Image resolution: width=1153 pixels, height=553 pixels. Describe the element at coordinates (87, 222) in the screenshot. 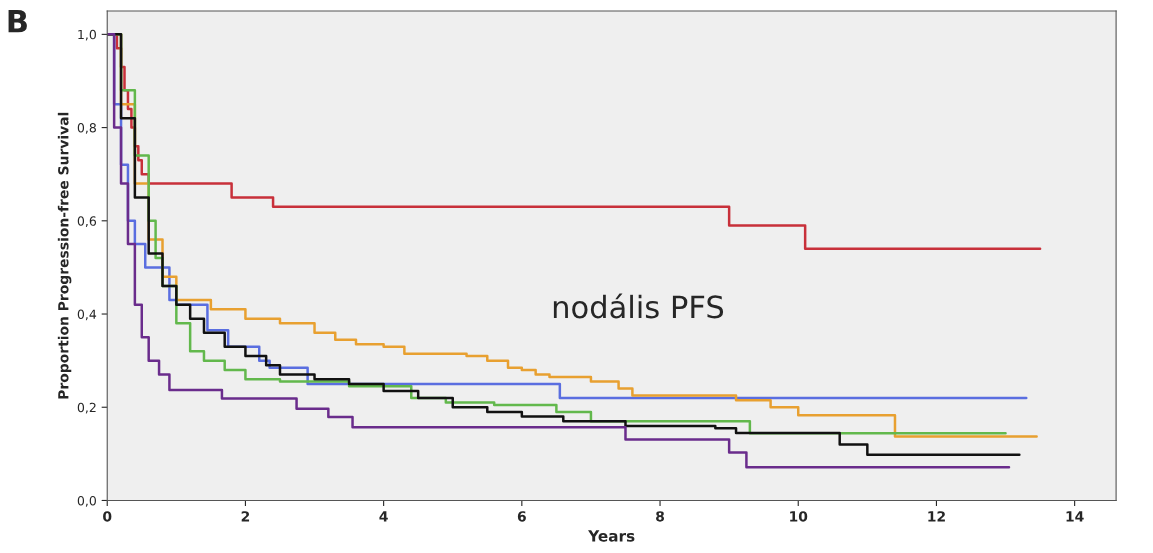

I see `y-tick-label: 0,6` at that location.